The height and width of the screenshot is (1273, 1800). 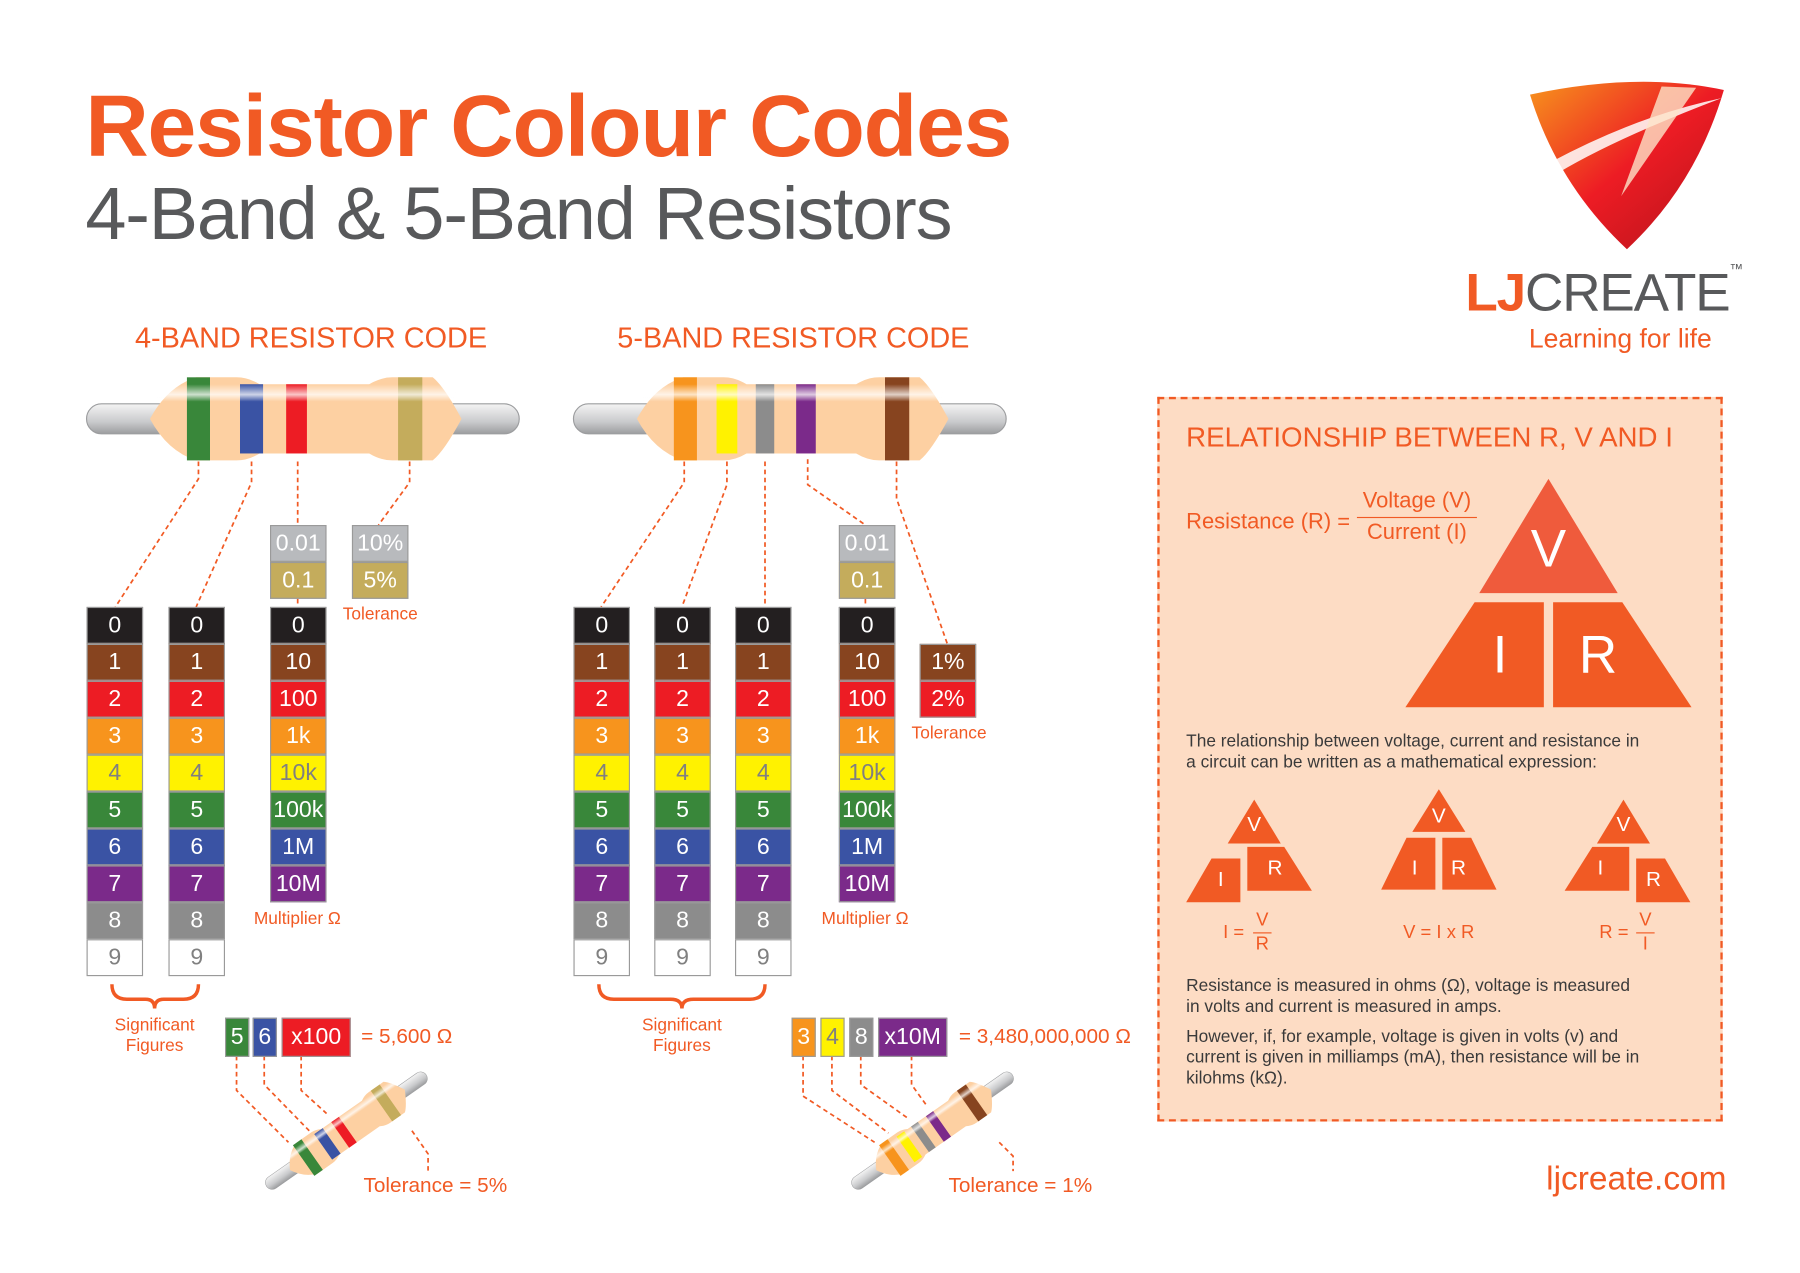 I want to click on four-band-example-band: x100, so click(x=316, y=1037).